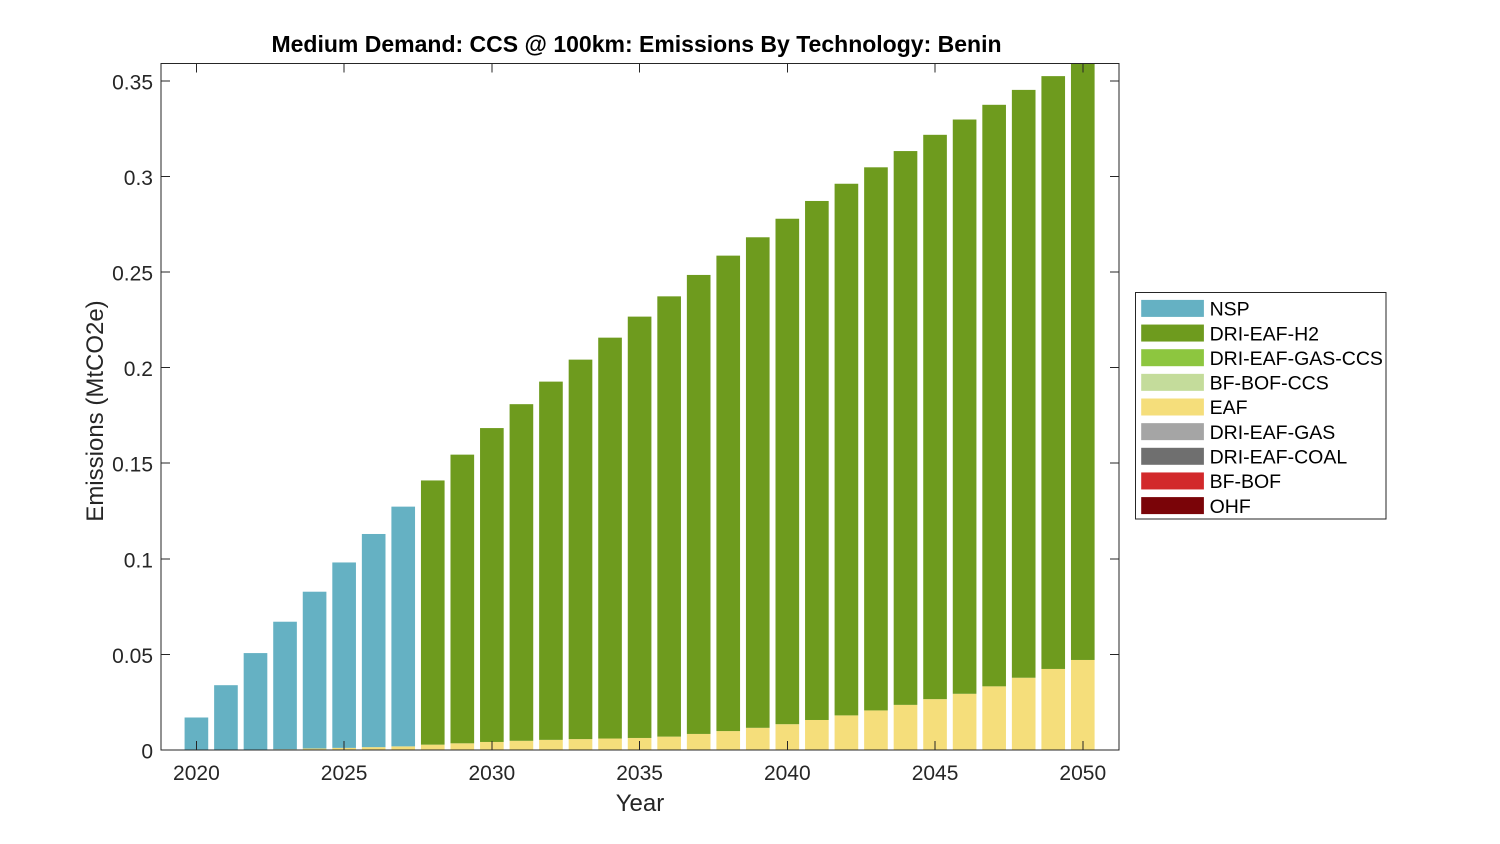 The height and width of the screenshot is (844, 1500). What do you see at coordinates (1230, 310) in the screenshot?
I see `svg-text: NSP` at bounding box center [1230, 310].